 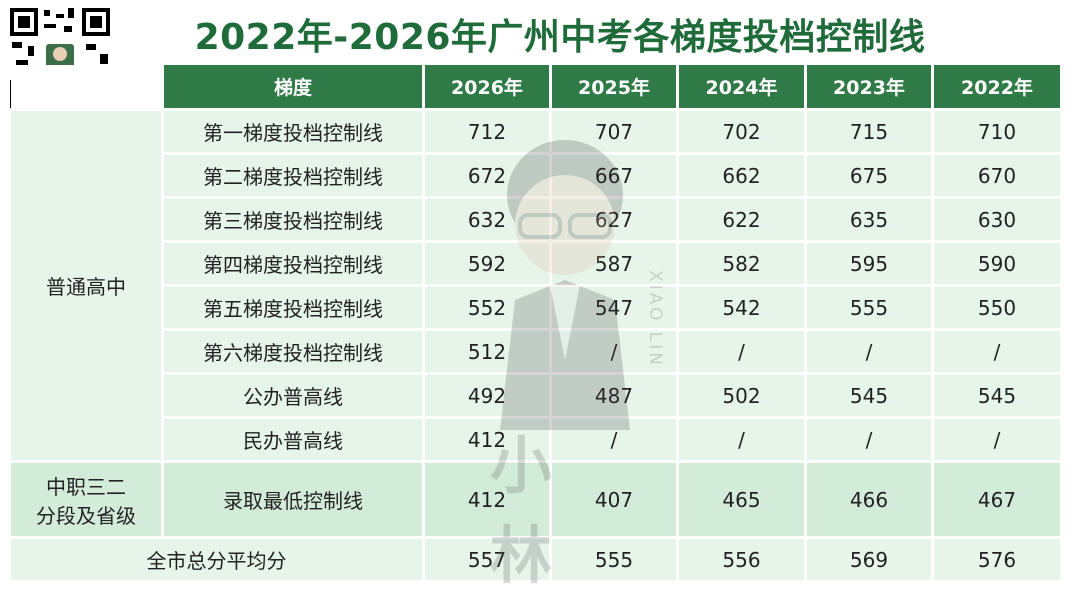 I want to click on cell: 556, so click(x=741, y=559).